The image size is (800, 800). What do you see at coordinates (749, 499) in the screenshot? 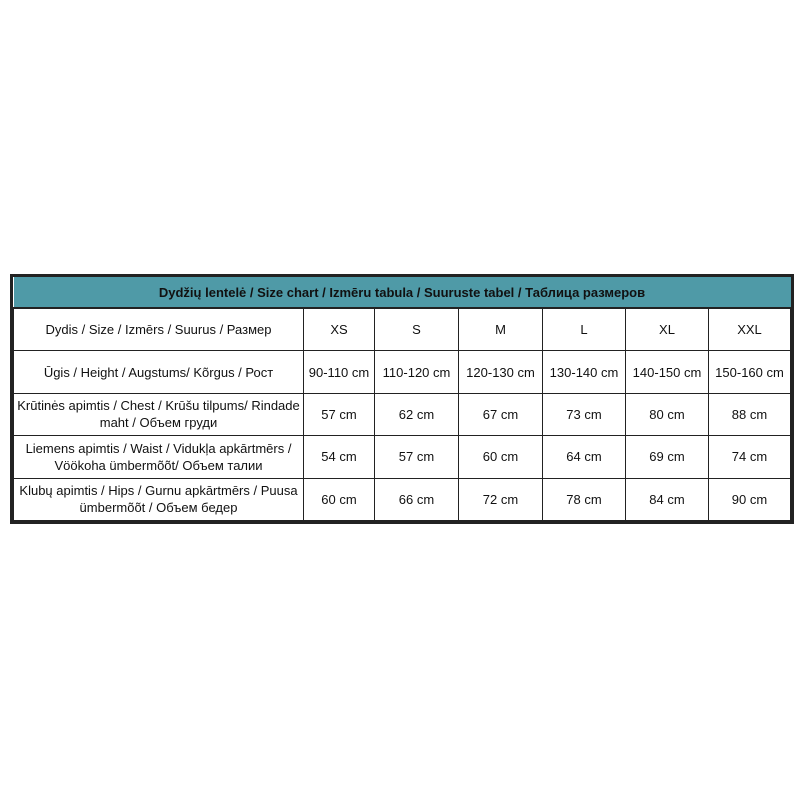
I see `table-cell: 90 cm` at bounding box center [749, 499].